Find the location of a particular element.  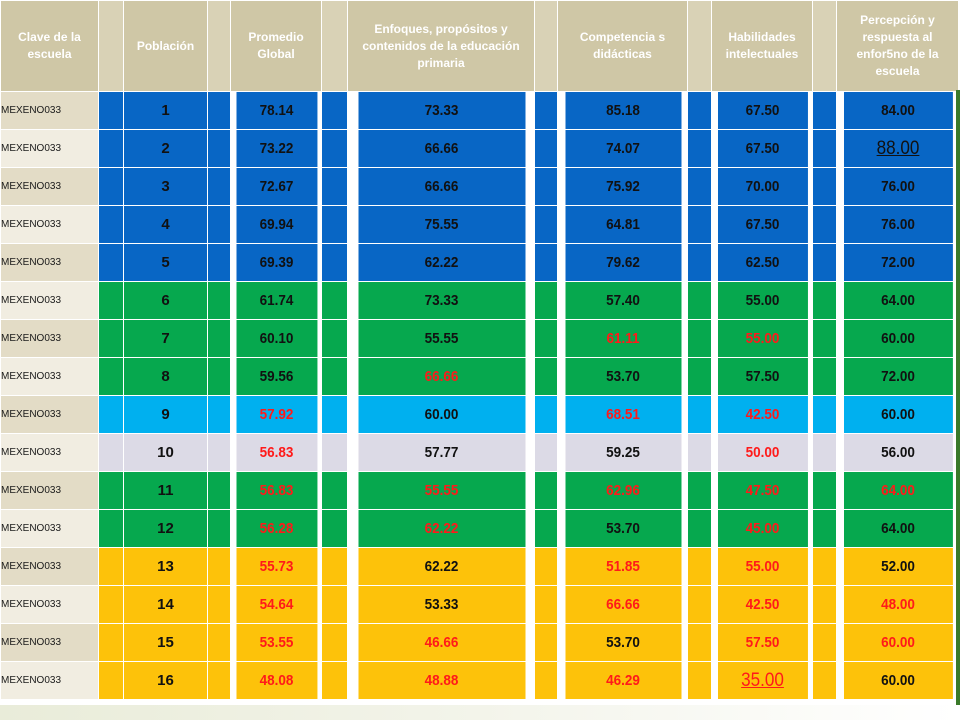

cell-promedio: 55.73 is located at coordinates (276, 566).